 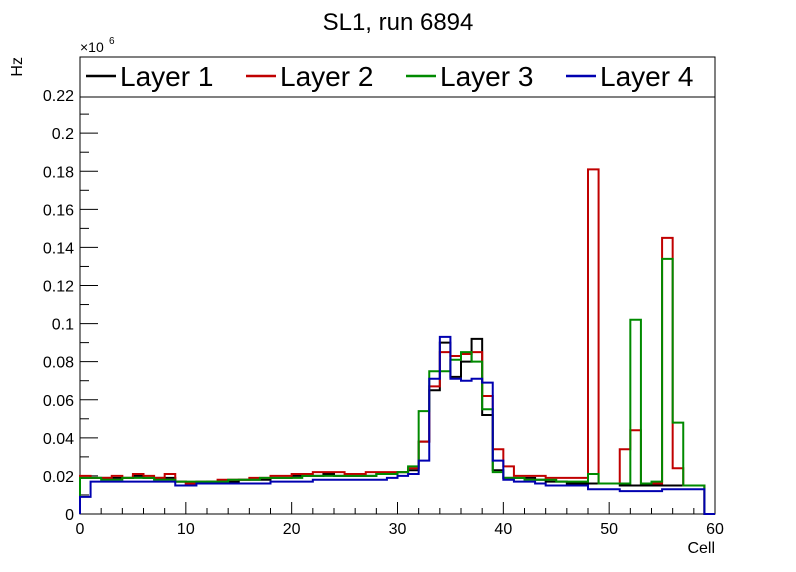 I want to click on y-tick-label: 0.2, so click(x=63, y=134).